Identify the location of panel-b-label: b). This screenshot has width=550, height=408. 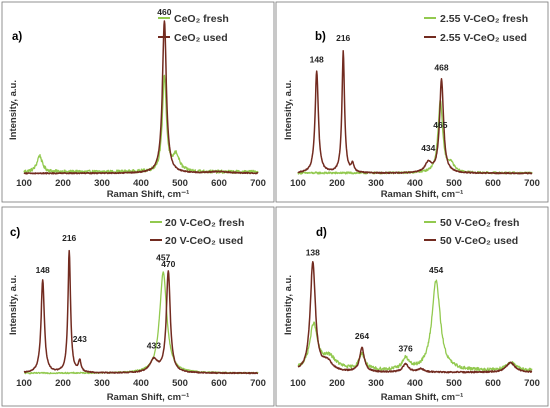
(320, 37).